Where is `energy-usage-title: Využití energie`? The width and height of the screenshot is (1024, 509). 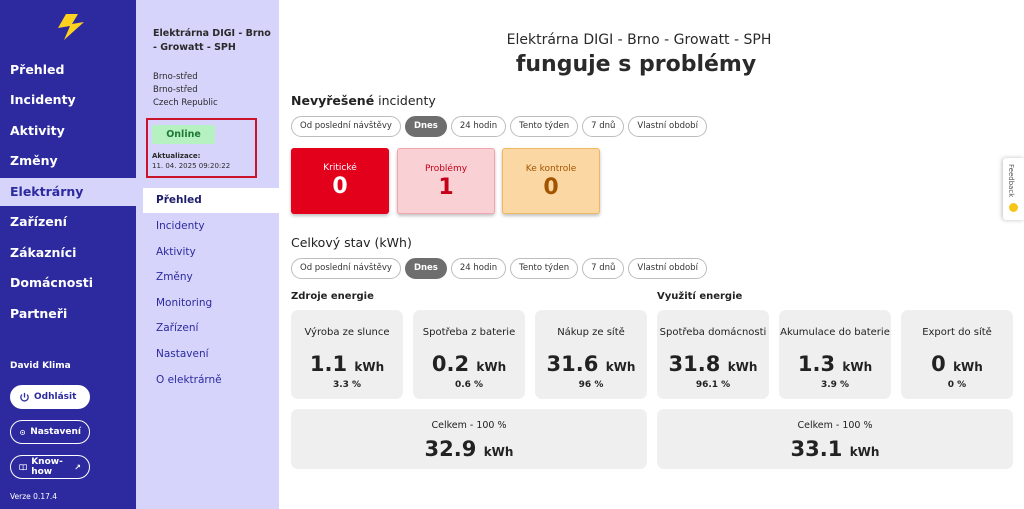
energy-usage-title: Využití energie is located at coordinates (700, 296).